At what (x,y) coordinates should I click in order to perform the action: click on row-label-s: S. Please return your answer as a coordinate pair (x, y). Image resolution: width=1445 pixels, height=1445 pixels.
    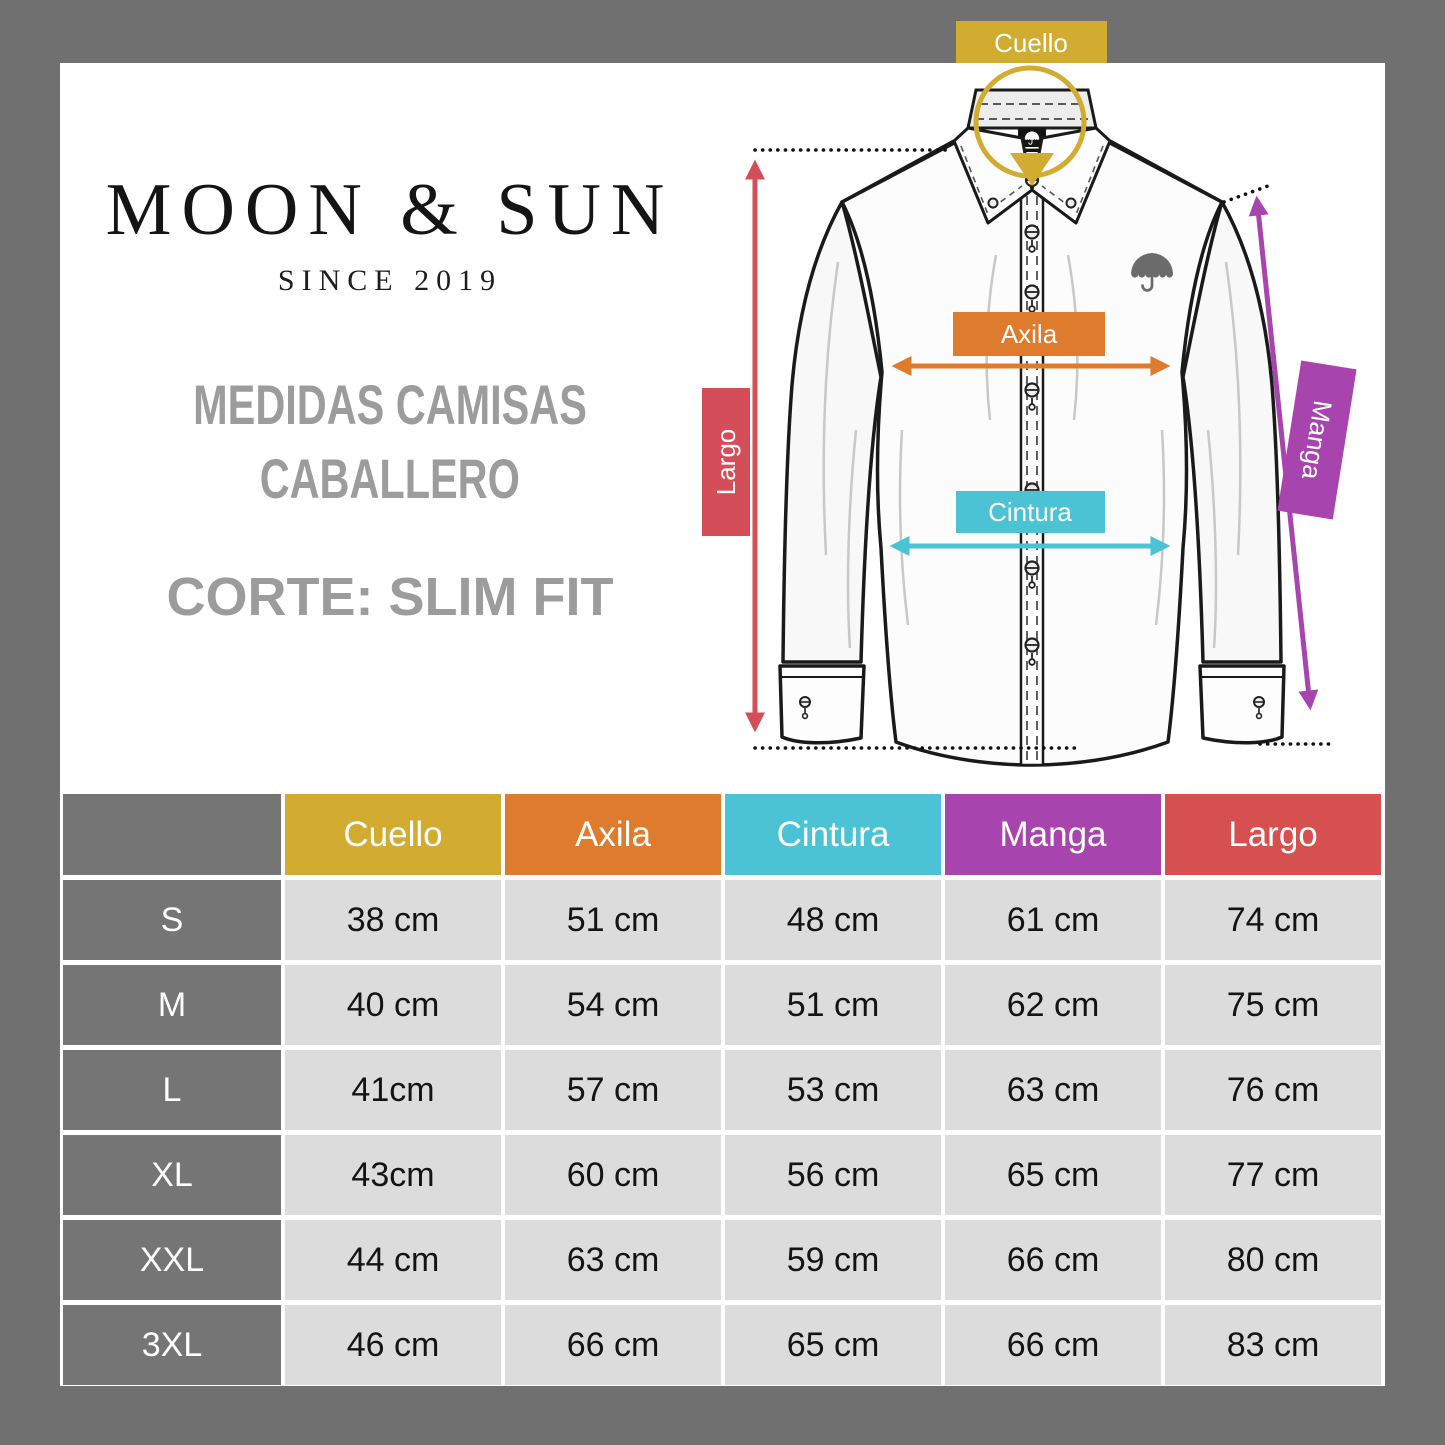
    Looking at the image, I should click on (172, 920).